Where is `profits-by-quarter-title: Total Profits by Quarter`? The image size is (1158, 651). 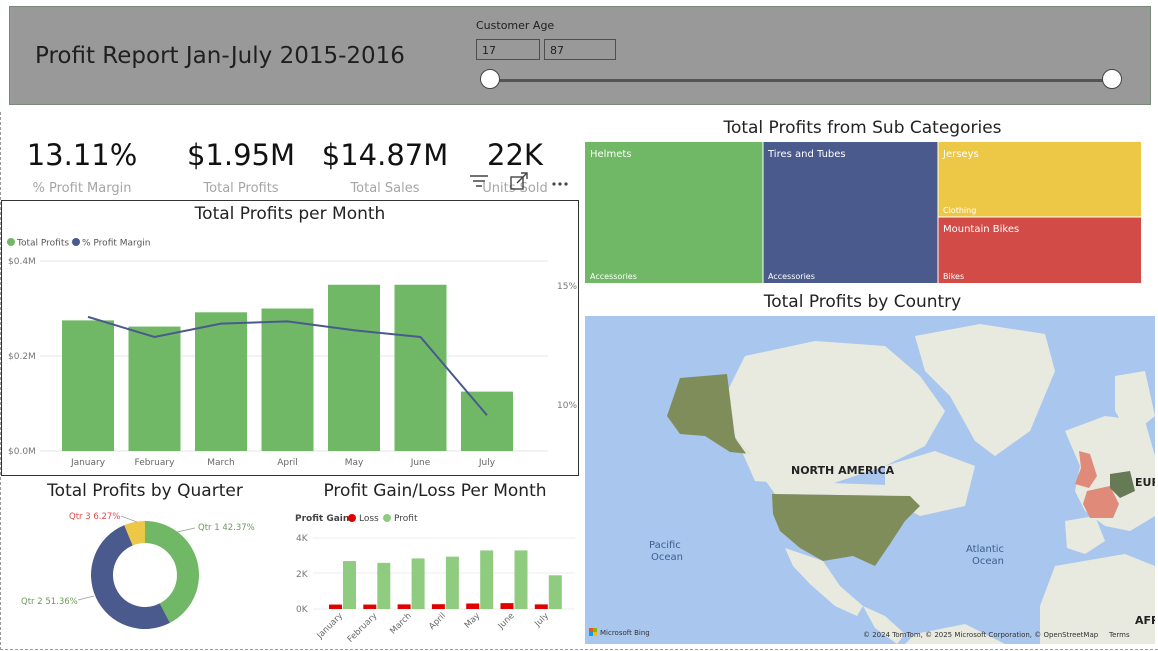
profits-by-quarter-title: Total Profits by Quarter is located at coordinates (145, 491).